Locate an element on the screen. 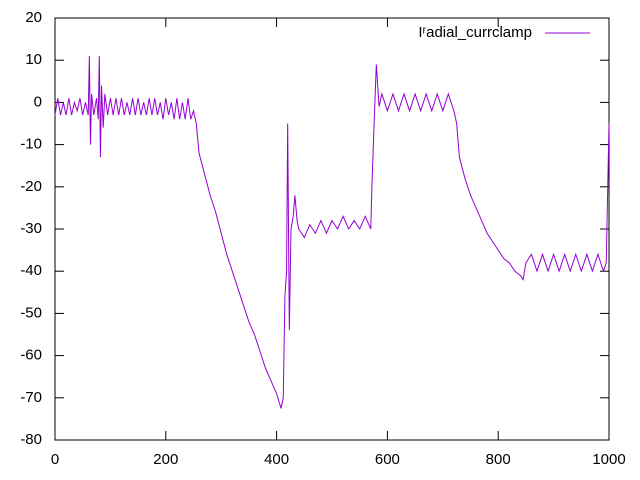 This screenshot has width=640, height=480. y-tick-label: -20 is located at coordinates (31, 186).